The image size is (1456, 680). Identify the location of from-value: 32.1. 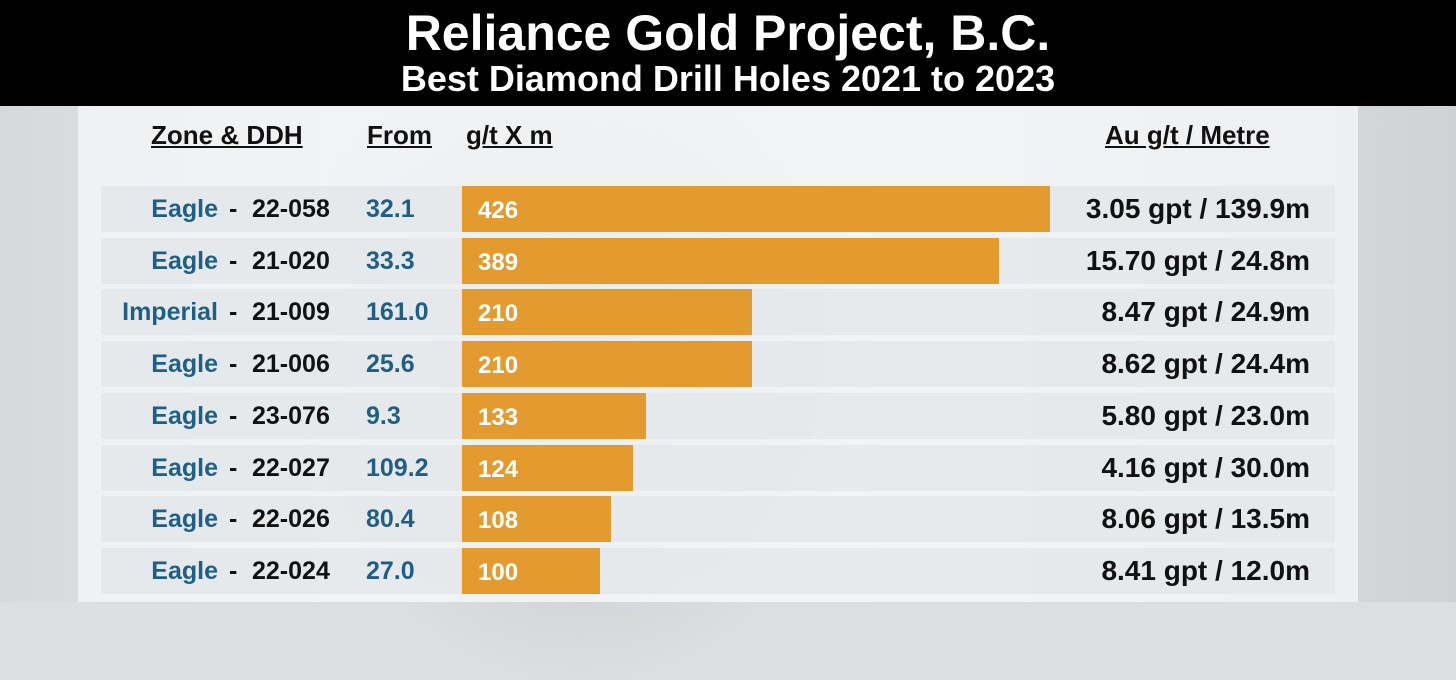
(390, 209).